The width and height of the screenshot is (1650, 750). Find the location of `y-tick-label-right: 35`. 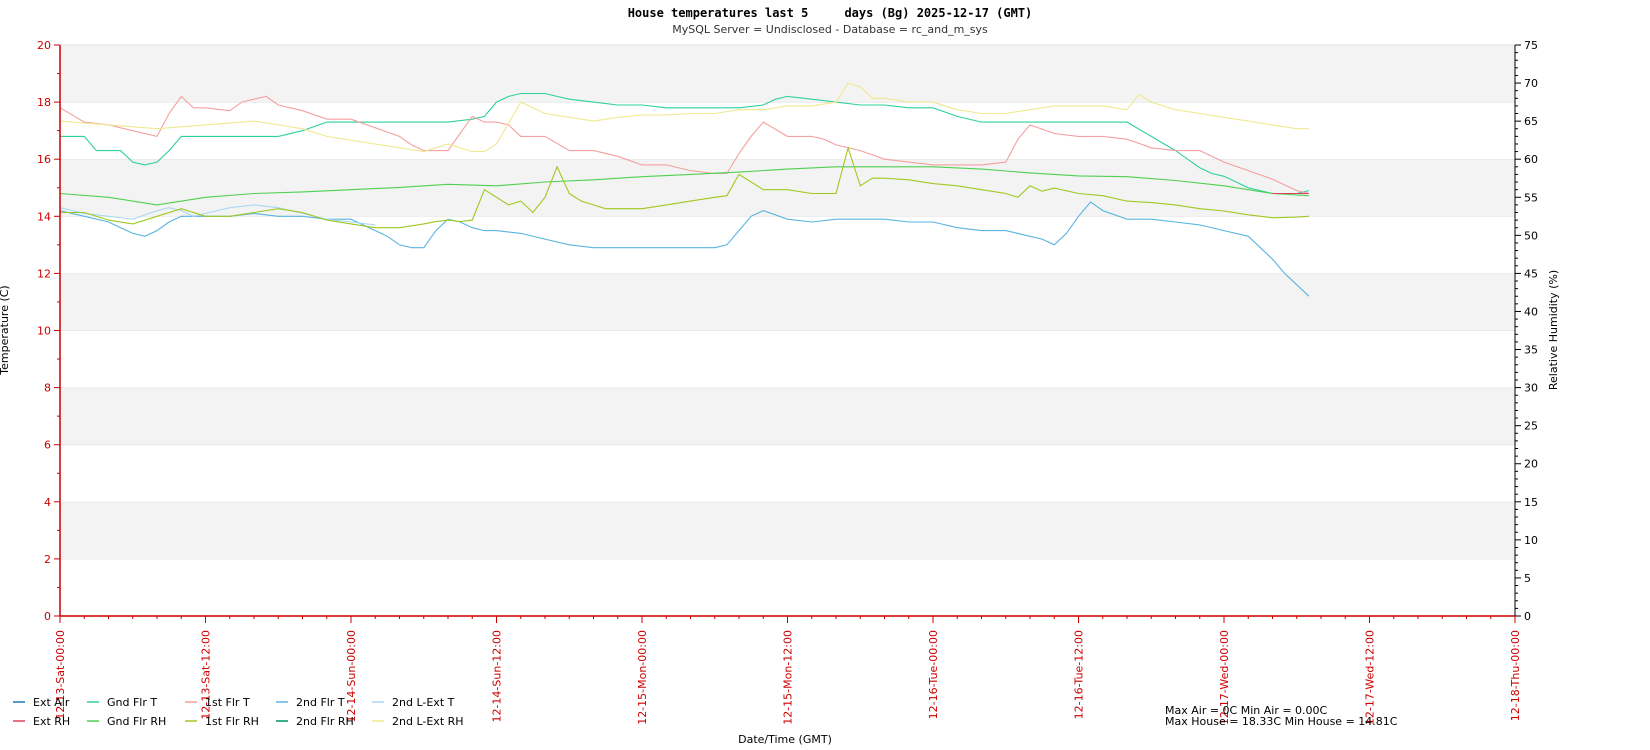

y-tick-label-right: 35 is located at coordinates (1531, 350).